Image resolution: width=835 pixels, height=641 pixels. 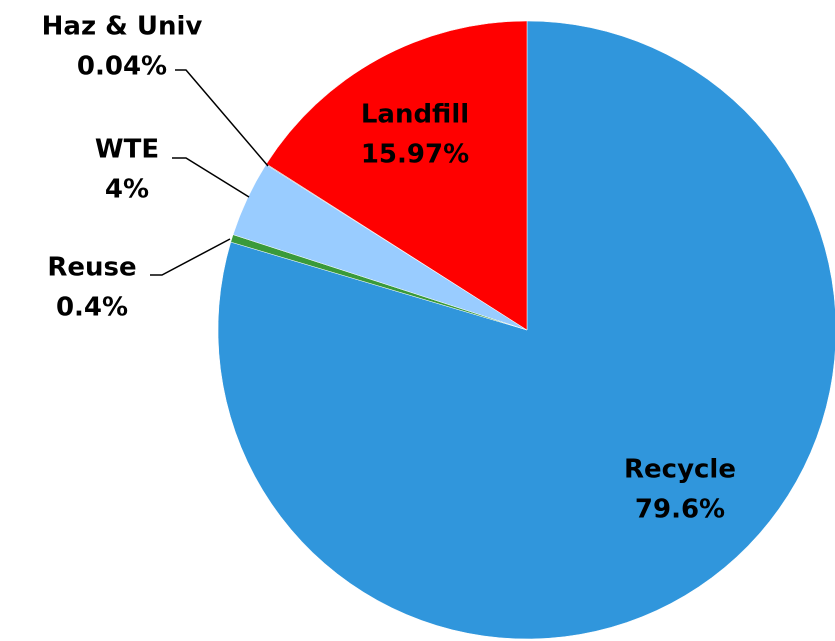 I want to click on slice-value-label: 79.6%, so click(x=680, y=510).